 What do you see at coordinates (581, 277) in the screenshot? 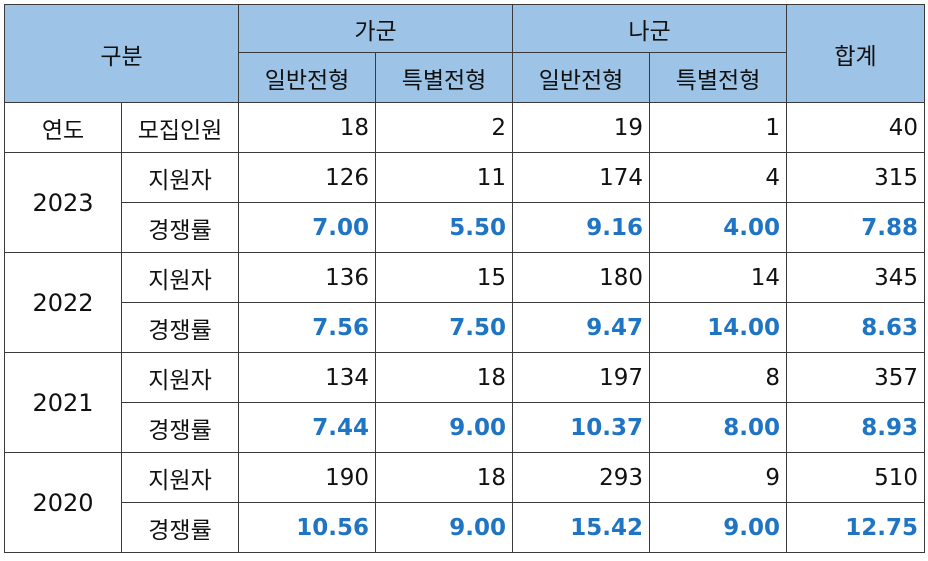
I see `applicants-na-general: 180` at bounding box center [581, 277].